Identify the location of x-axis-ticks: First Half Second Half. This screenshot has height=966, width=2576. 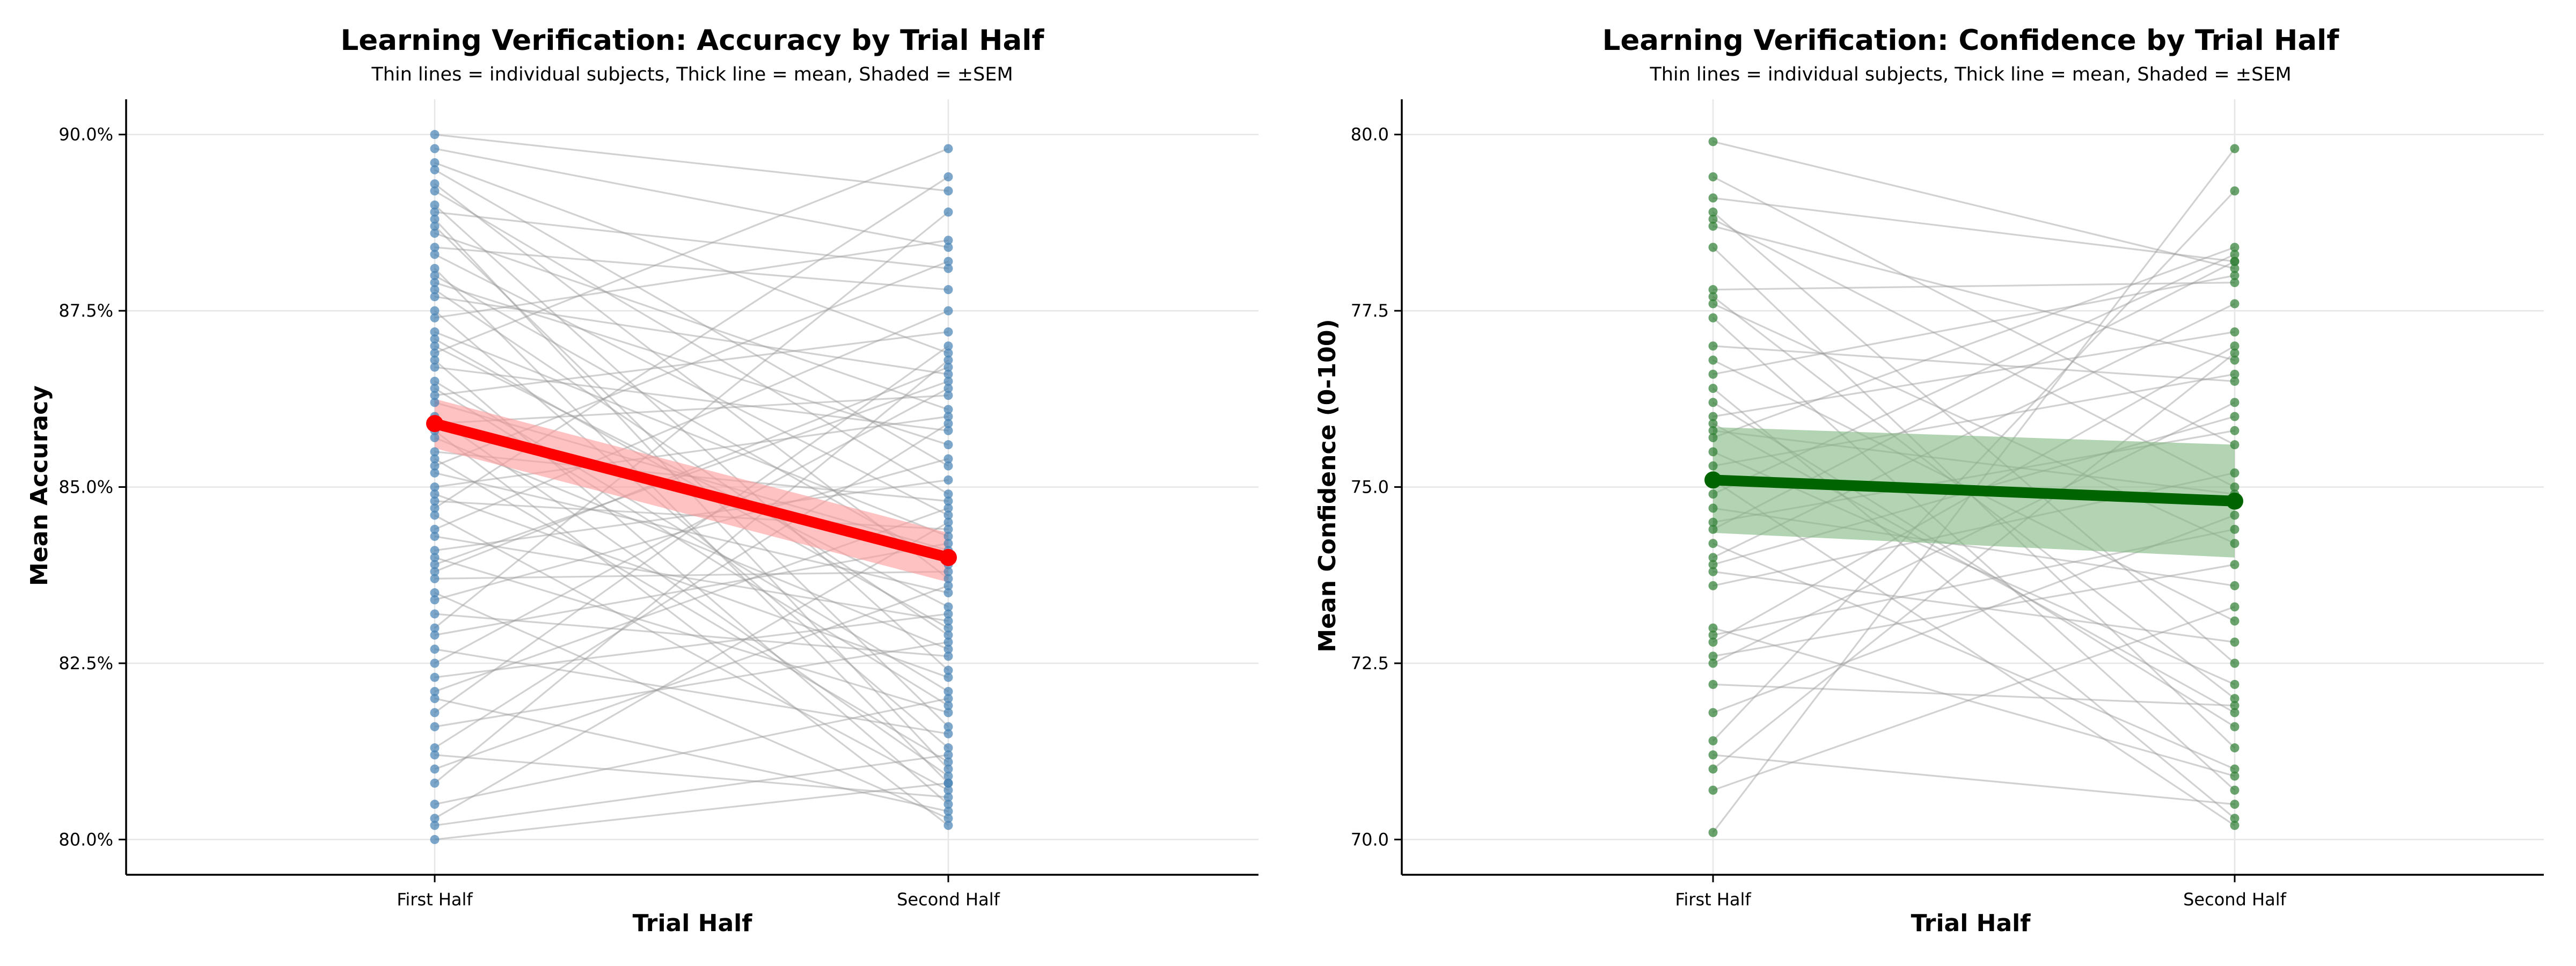
(1981, 892).